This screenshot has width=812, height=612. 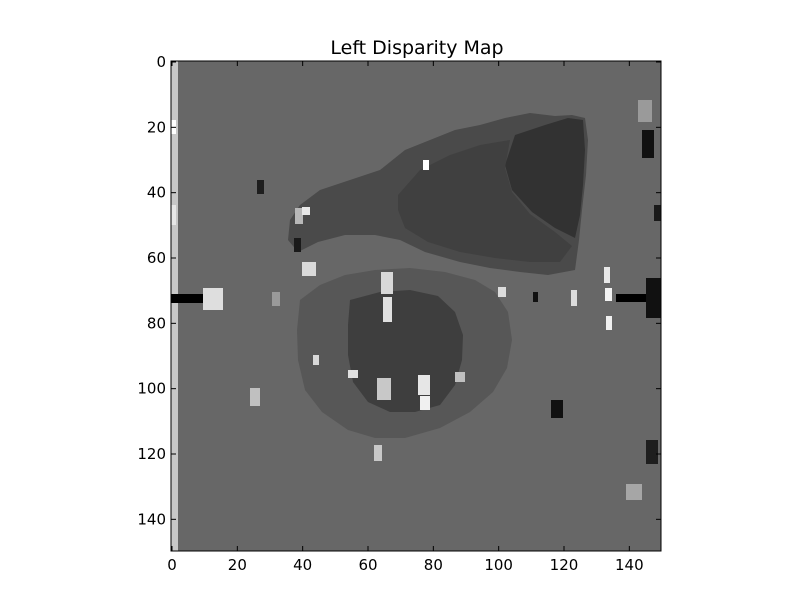 I want to click on right-dark-patch, so click(x=653, y=298).